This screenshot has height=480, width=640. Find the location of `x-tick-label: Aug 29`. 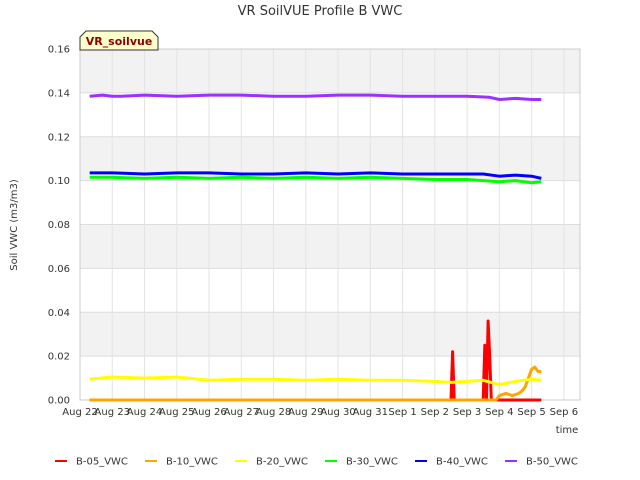

x-tick-label: Aug 29 is located at coordinates (305, 412).